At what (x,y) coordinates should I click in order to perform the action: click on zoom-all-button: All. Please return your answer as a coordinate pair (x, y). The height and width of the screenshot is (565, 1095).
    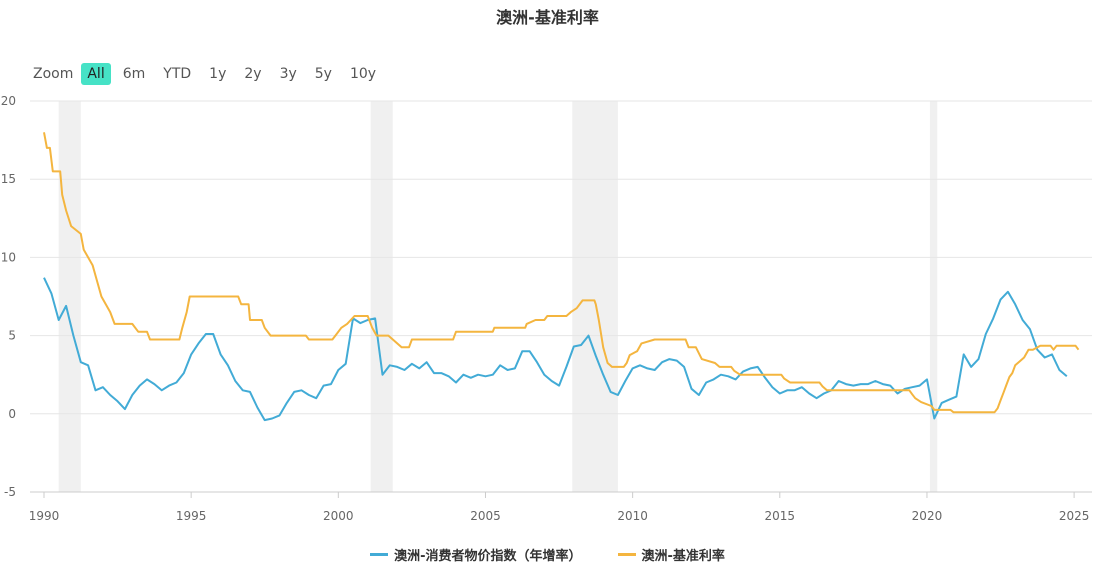
    Looking at the image, I should click on (96, 74).